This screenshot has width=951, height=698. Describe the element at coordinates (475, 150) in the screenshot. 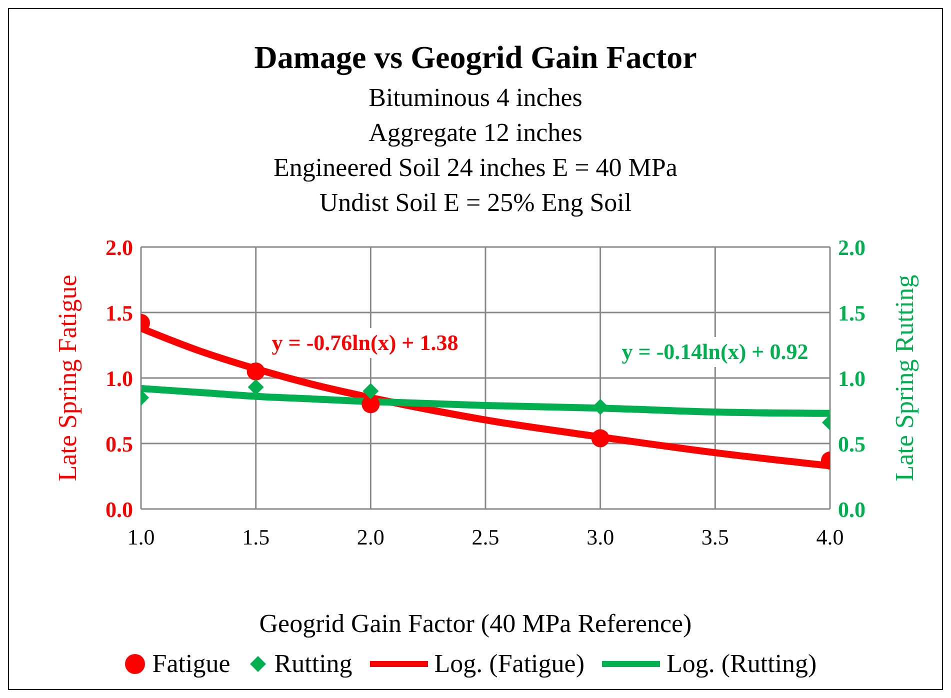

I see `chart-subtitle: Bituminous 4 inches Aggregate 12 inches Engineered Soil 24 inches E = 40 MPa Undist Soil E = 25% Eng Soil` at that location.